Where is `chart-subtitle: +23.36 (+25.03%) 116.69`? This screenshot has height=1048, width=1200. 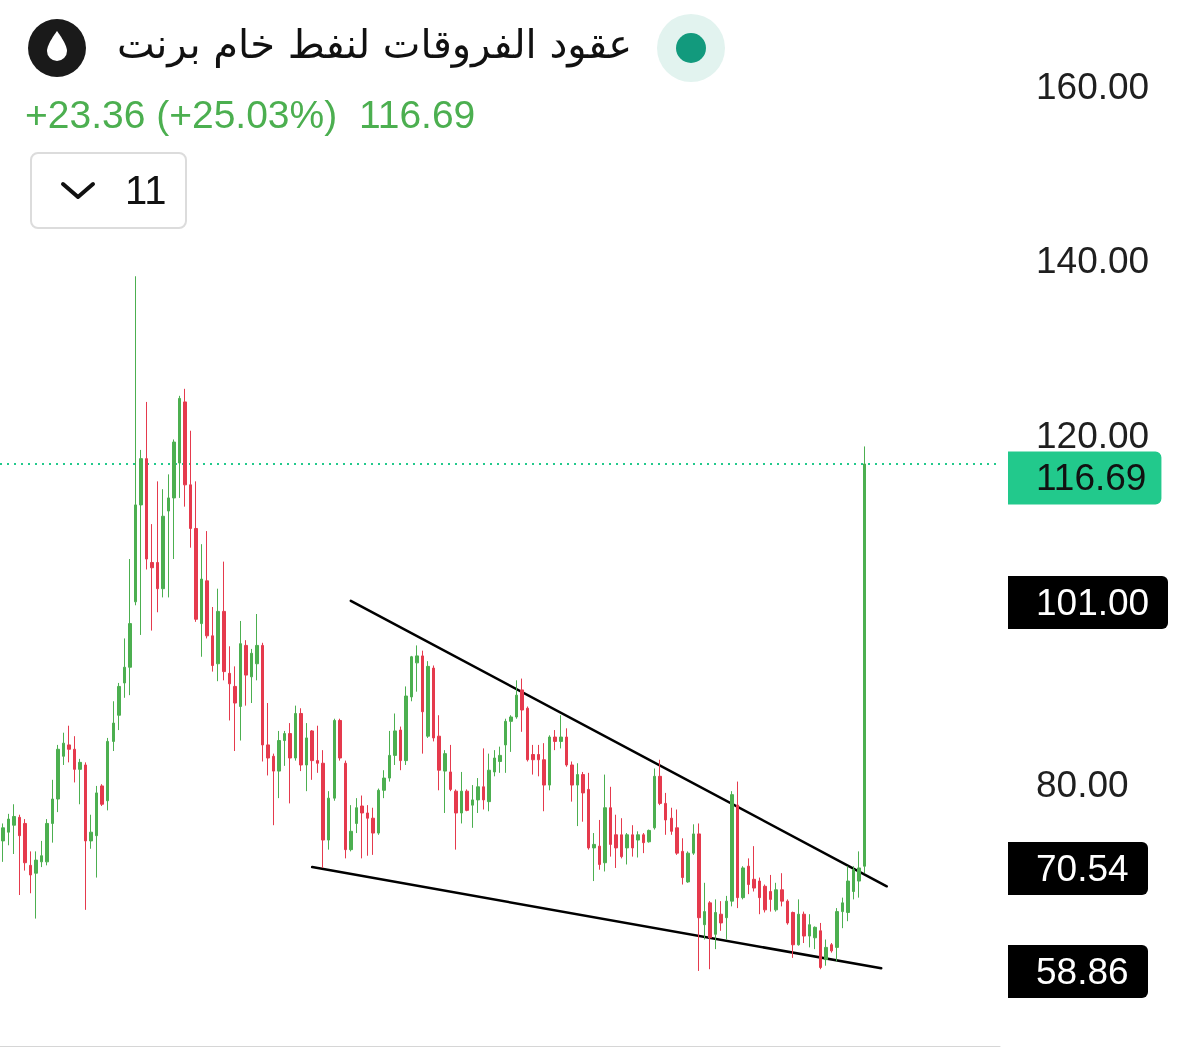
chart-subtitle: +23.36 (+25.03%) 116.69 is located at coordinates (250, 115).